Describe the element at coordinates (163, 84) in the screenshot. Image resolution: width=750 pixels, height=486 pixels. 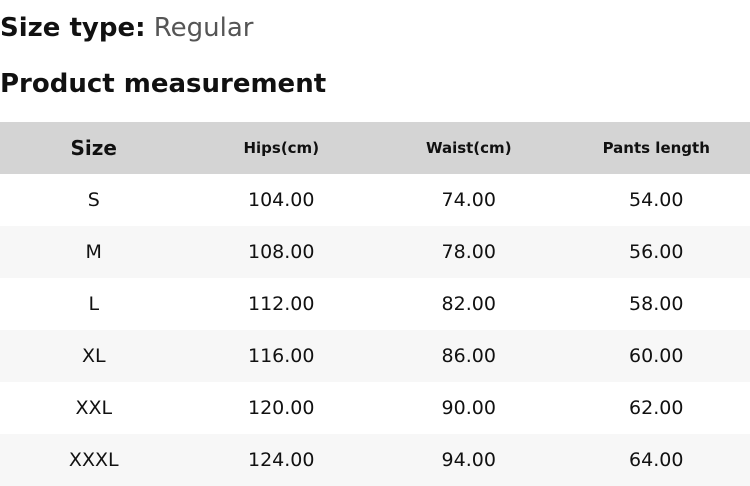
I see `section-heading: Product measurement` at that location.